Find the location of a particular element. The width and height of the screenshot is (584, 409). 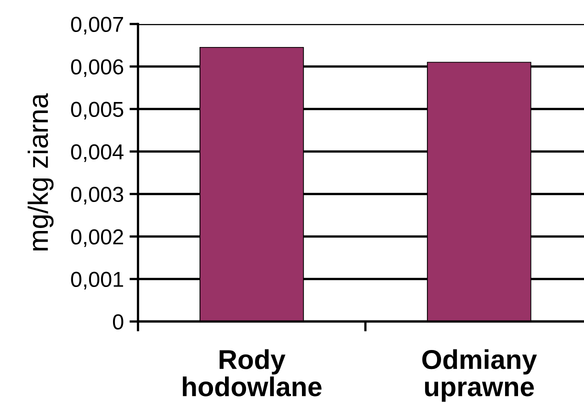

y-axis-title: mg/kg ziarna is located at coordinates (41, 171).